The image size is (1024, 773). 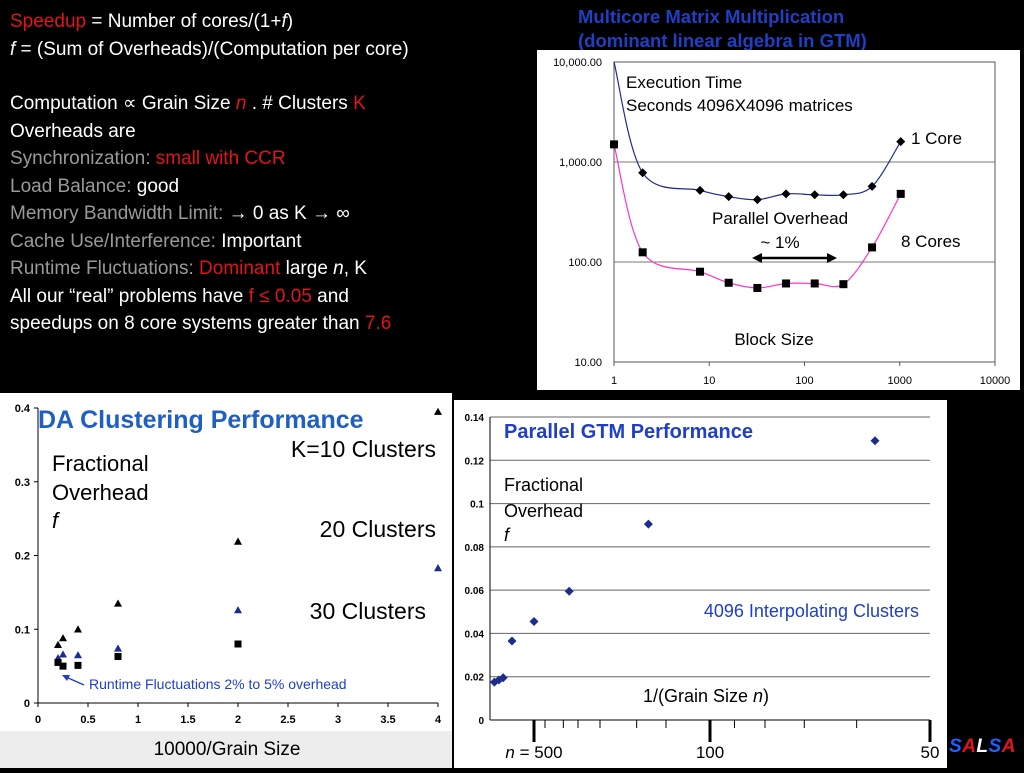 I want to click on proportional-symbol: ∝, so click(x=130, y=103).